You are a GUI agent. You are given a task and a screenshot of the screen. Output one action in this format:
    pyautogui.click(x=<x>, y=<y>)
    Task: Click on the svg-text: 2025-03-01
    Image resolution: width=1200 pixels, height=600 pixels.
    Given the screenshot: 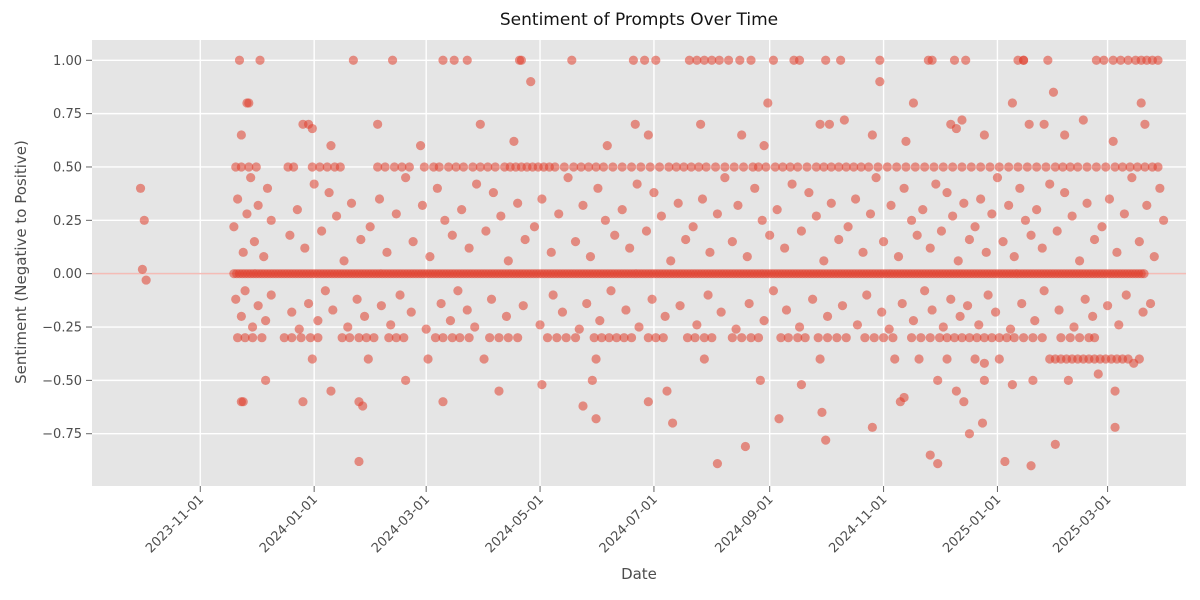 What is the action you would take?
    pyautogui.click(x=1082, y=524)
    